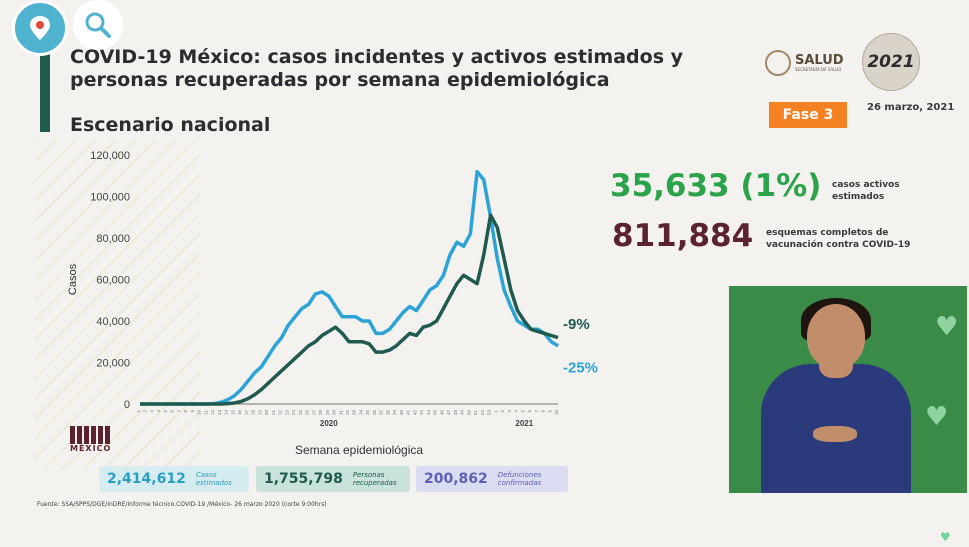 This screenshot has height=547, width=969. Describe the element at coordinates (524, 423) in the screenshot. I see `year-label: 2021` at that location.